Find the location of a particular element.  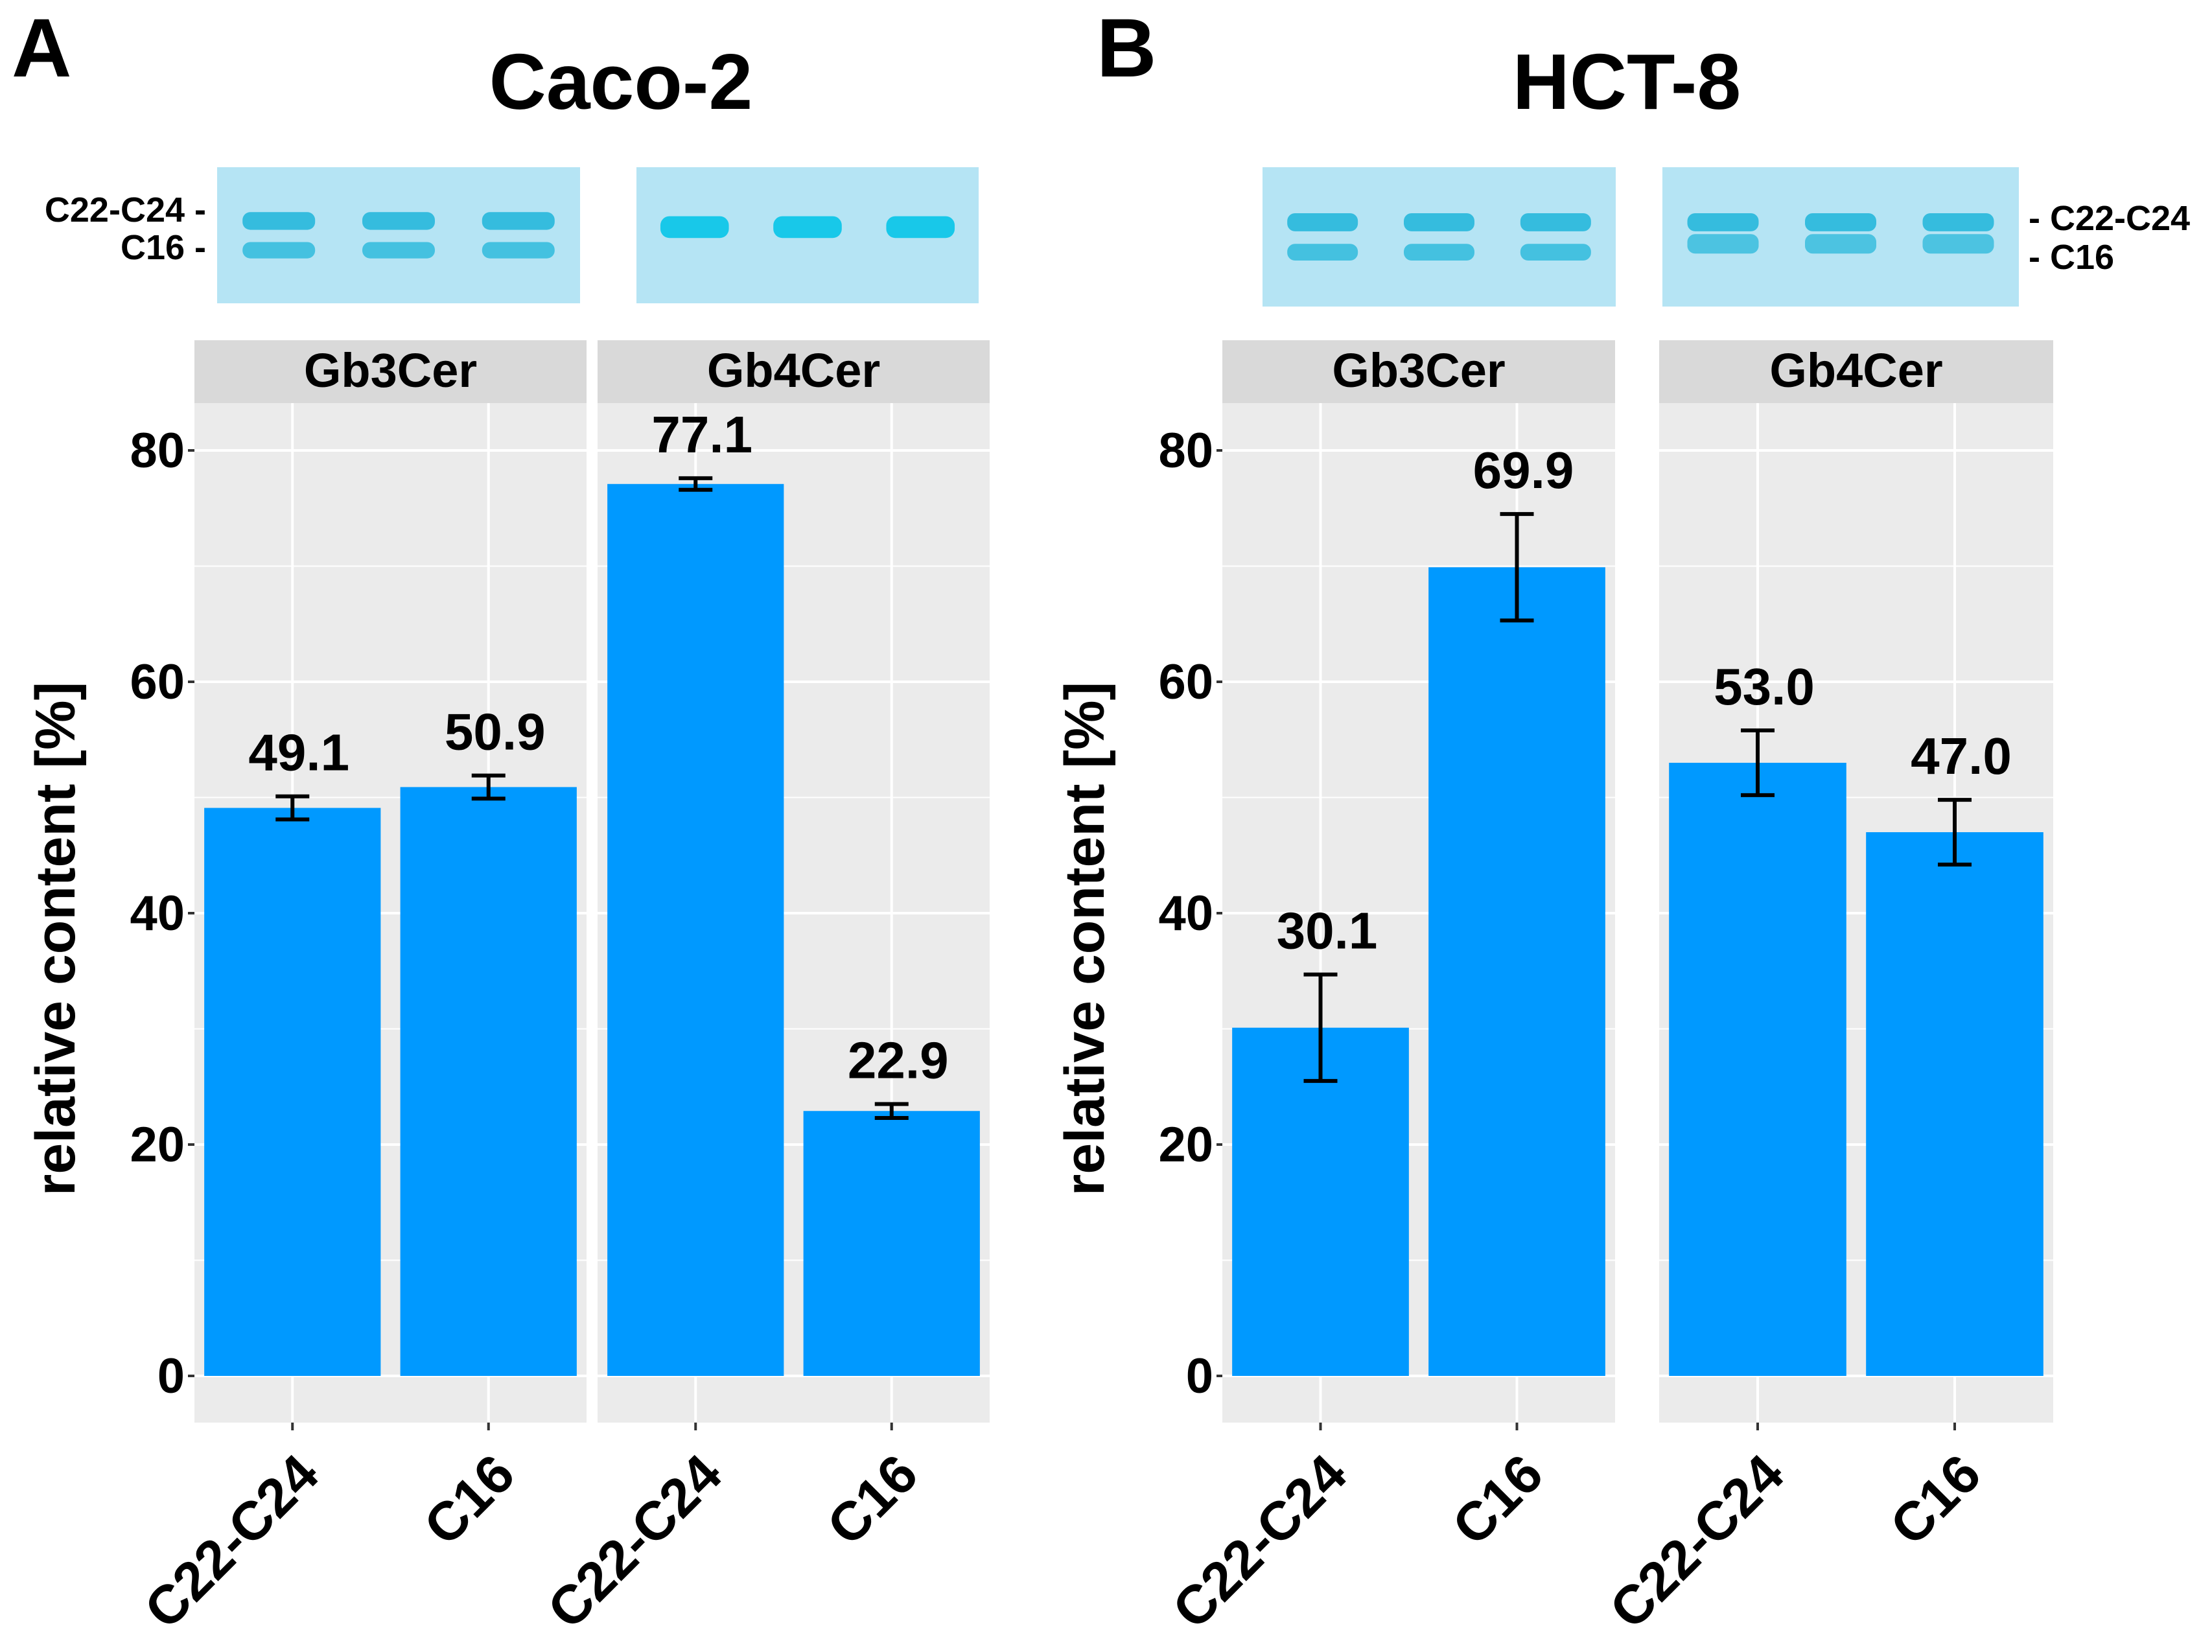

data-label: 47.0 is located at coordinates (1961, 756).